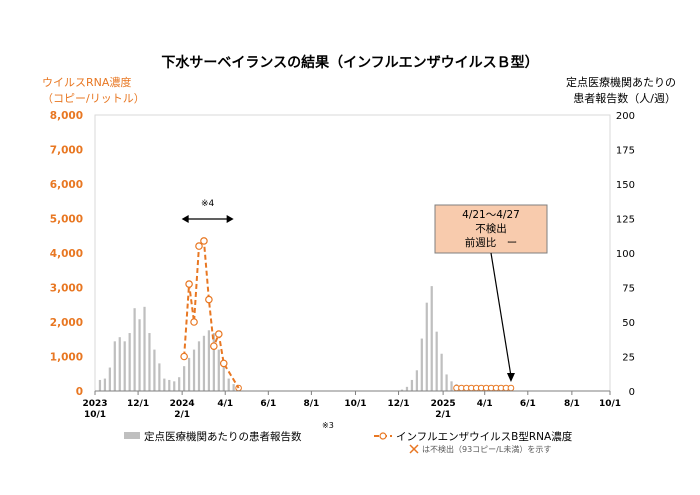 This screenshot has height=495, width=700. Describe the element at coordinates (93, 98) in the screenshot. I see `left-axis-label-line2: （コピー/リットル）` at that location.